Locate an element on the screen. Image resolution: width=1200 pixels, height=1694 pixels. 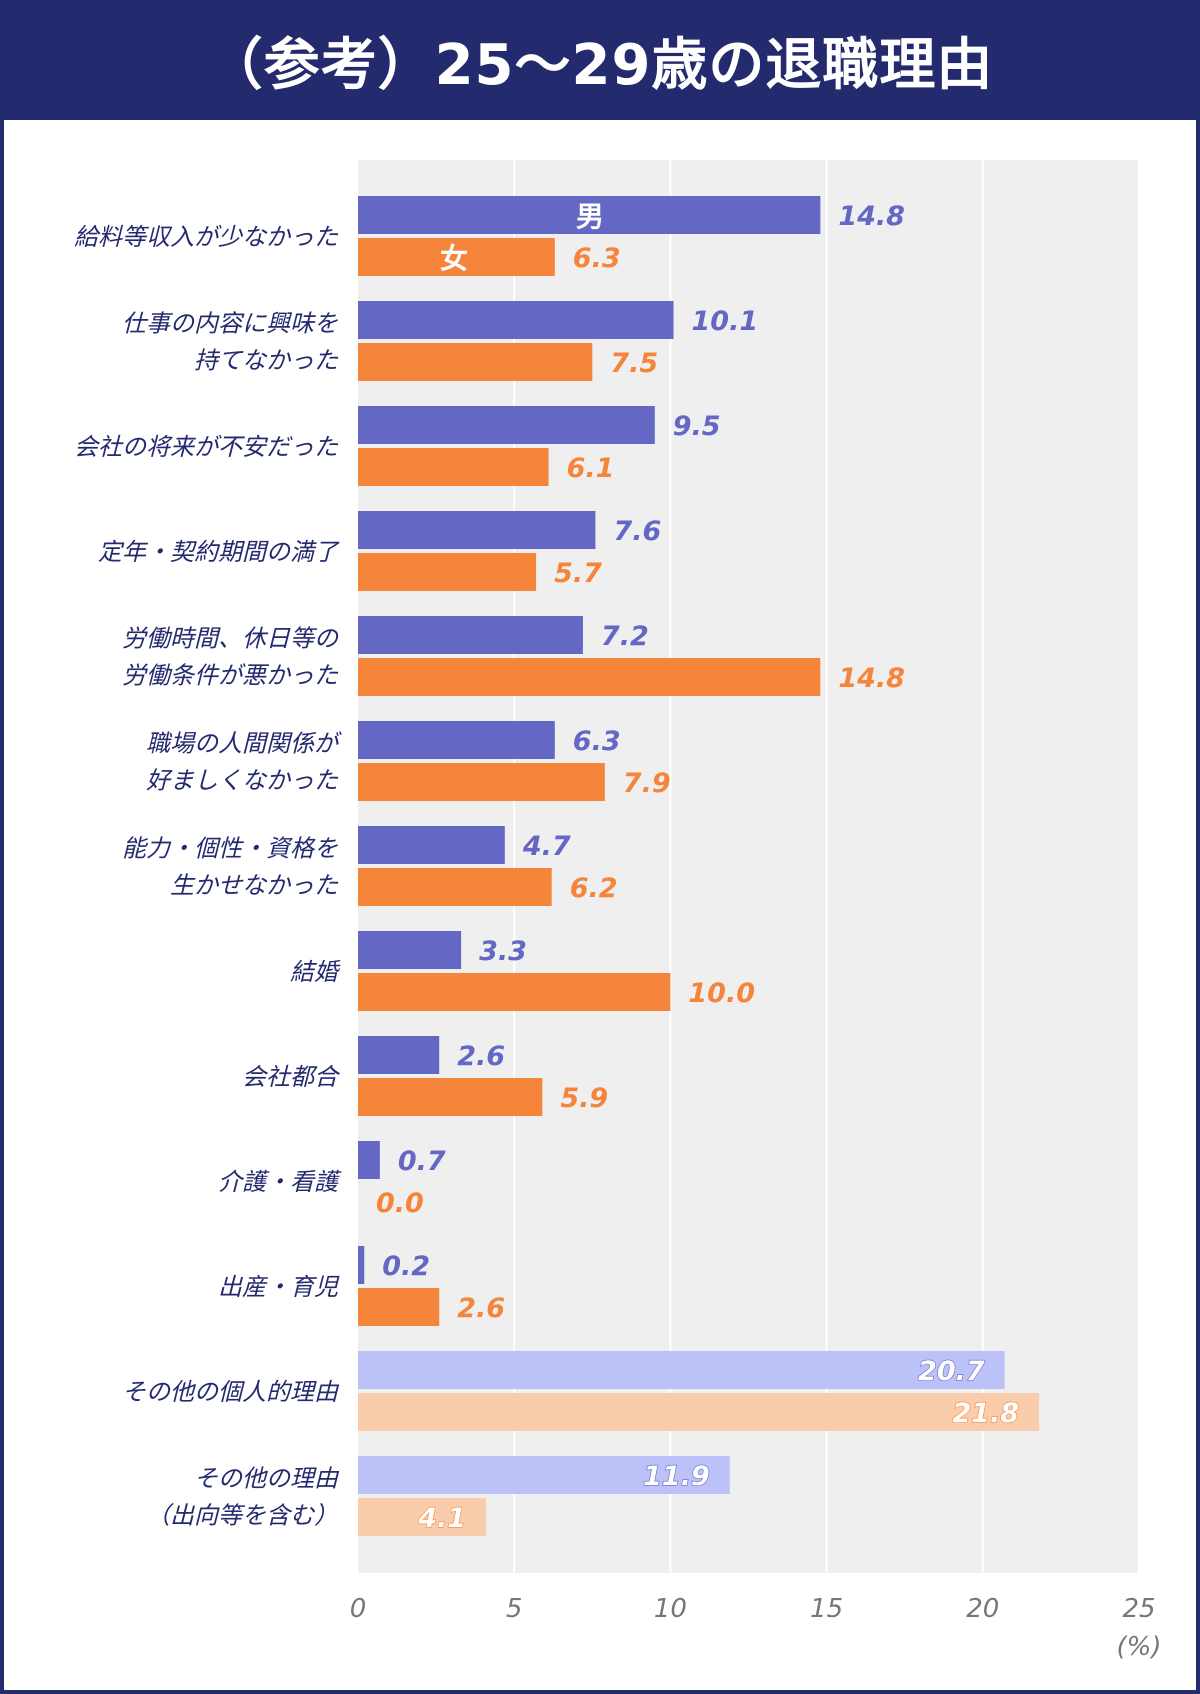
value-label-female: 2.6 is located at coordinates (481, 1308).